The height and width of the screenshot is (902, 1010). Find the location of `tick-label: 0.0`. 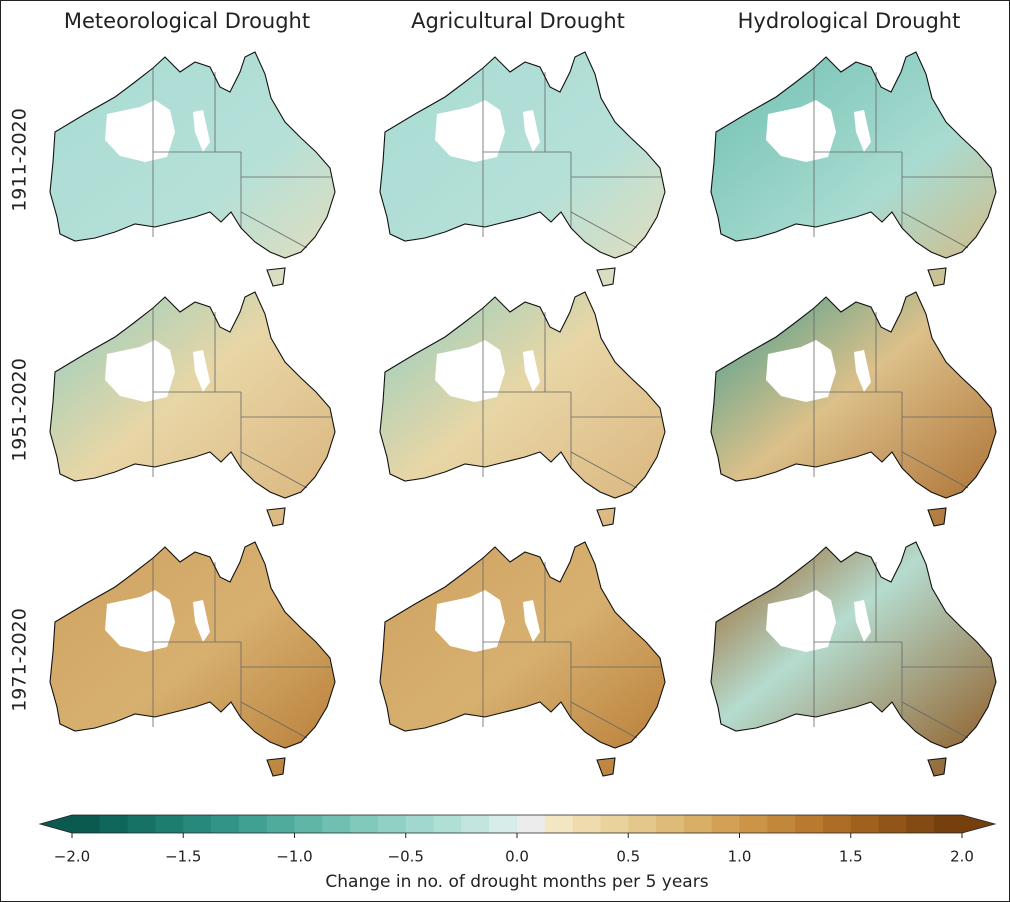

tick-label: 0.0 is located at coordinates (517, 857).